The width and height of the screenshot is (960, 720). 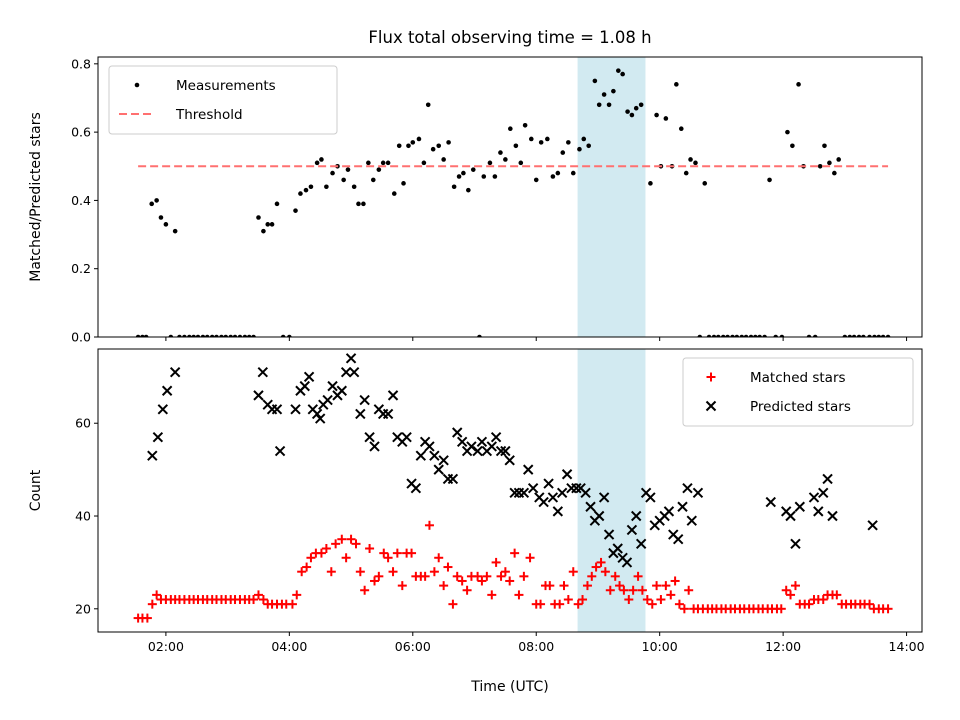 I want to click on y-tick-label: 0.4, so click(x=81, y=200).